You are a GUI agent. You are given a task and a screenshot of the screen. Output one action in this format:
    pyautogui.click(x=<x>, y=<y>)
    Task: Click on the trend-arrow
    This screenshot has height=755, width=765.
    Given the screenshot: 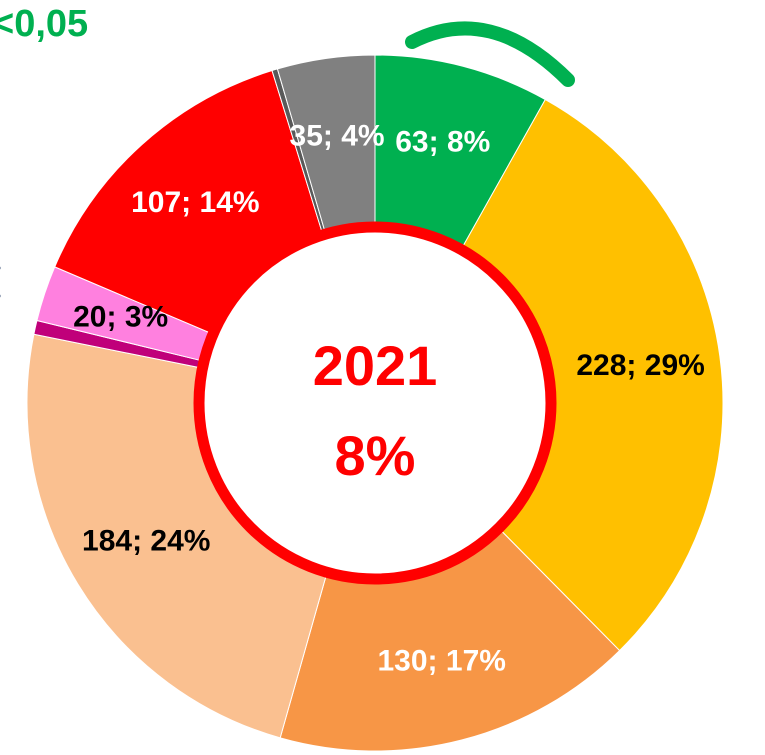 What is the action you would take?
    pyautogui.click(x=490, y=54)
    